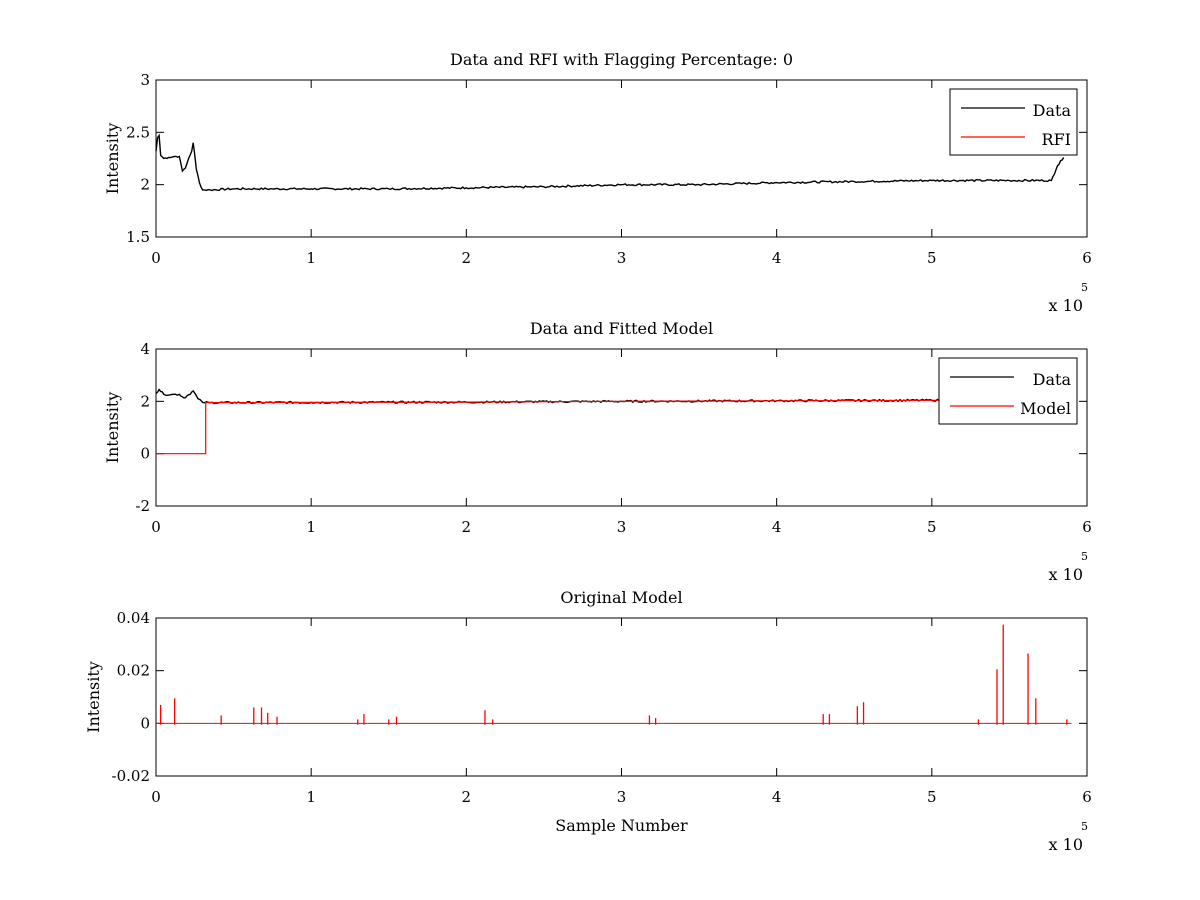  What do you see at coordinates (142, 506) in the screenshot?
I see `y-tick-label: -2` at bounding box center [142, 506].